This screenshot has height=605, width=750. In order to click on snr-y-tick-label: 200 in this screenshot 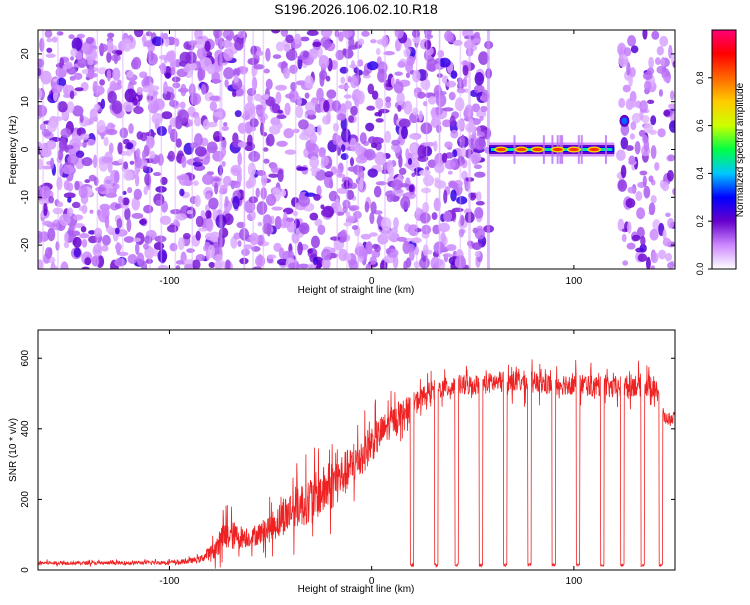, I will do `click(25, 499)`.